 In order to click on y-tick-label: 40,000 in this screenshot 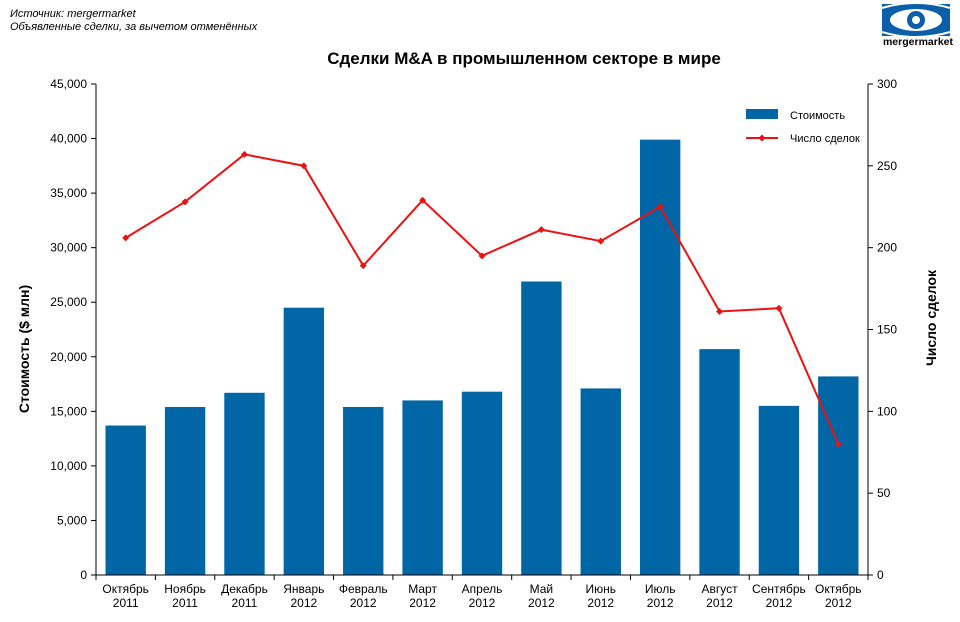, I will do `click(68, 139)`.